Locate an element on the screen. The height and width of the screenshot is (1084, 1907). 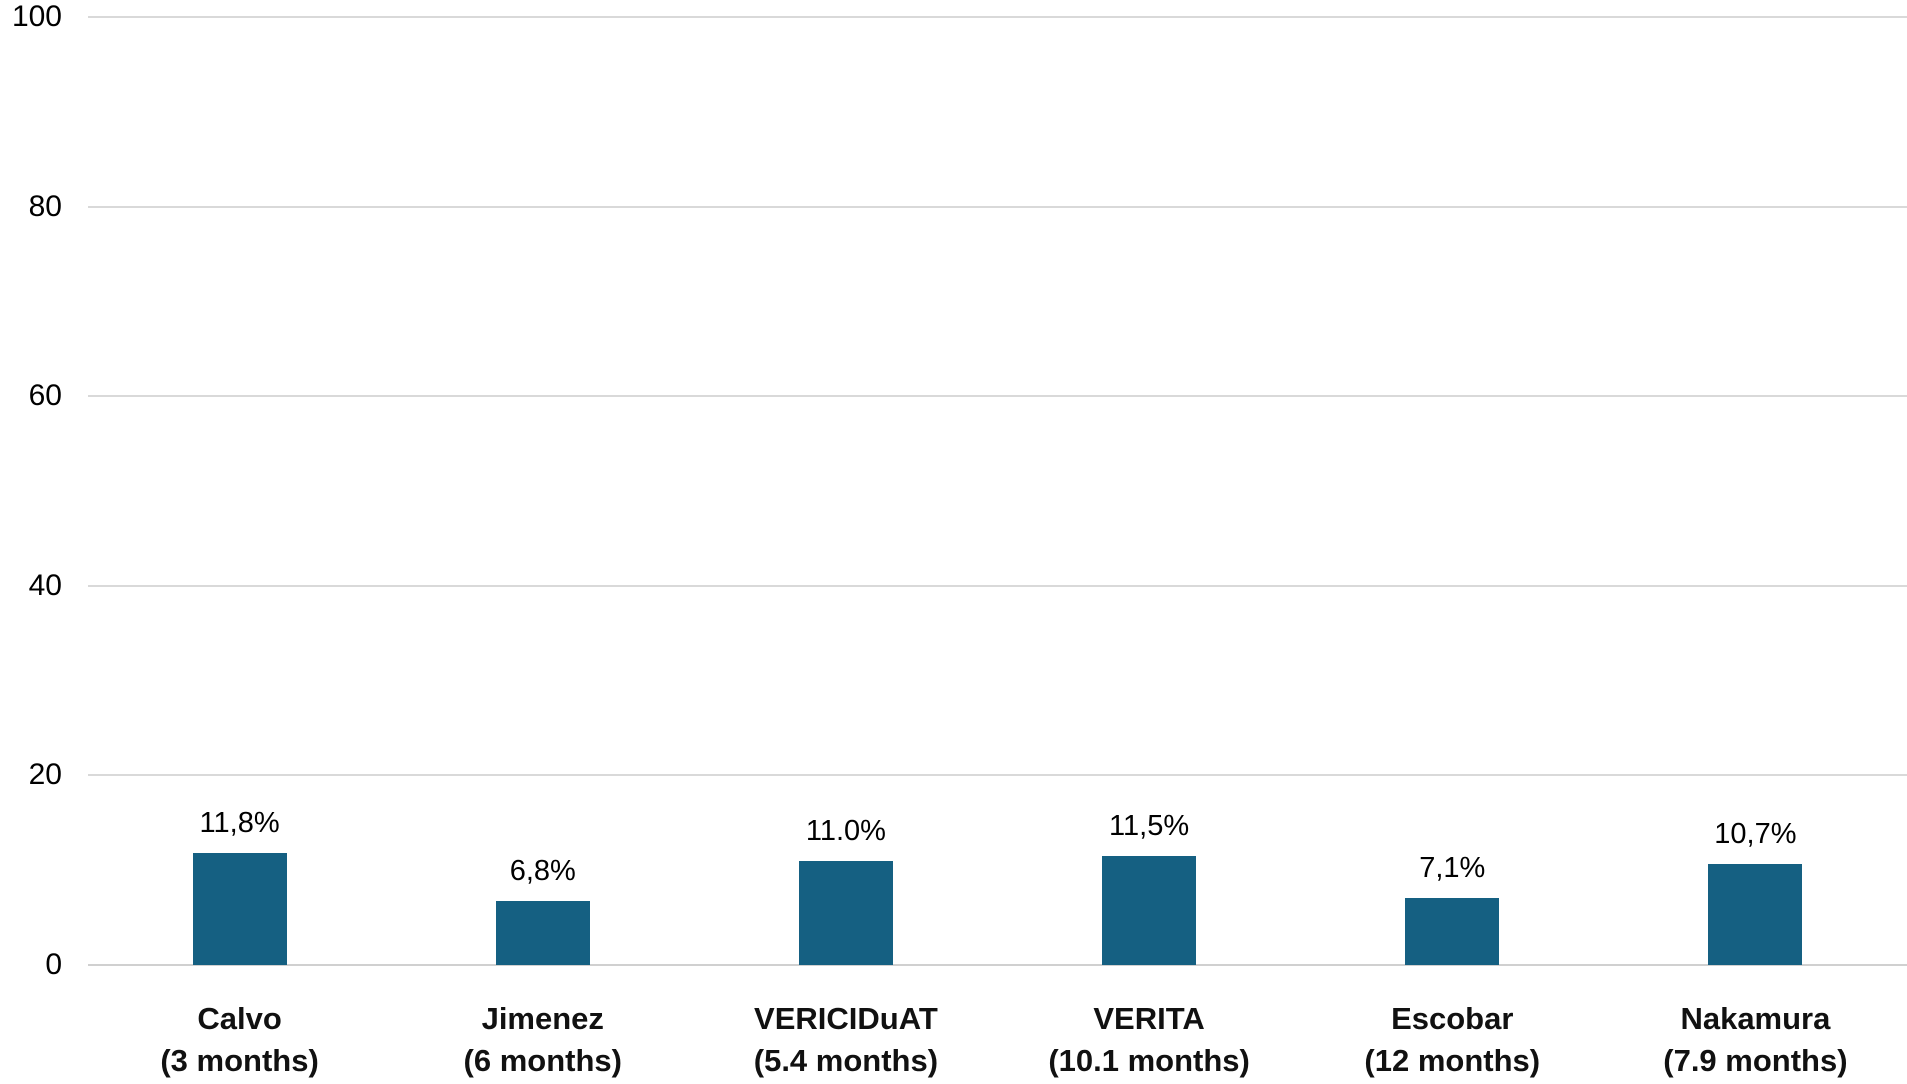
category-label: VERICIDuAT (5.4 months) is located at coordinates (846, 1040).